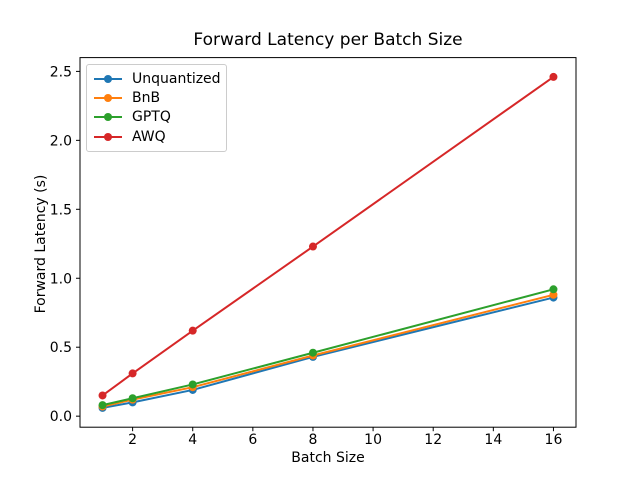  What do you see at coordinates (192, 440) in the screenshot?
I see `x-tick-label: 4` at bounding box center [192, 440].